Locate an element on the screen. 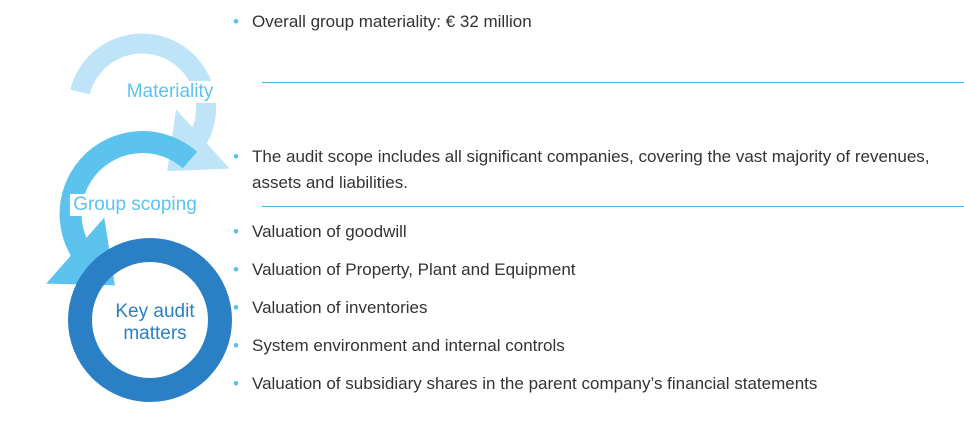  arc-materiality is located at coordinates (150, 102).